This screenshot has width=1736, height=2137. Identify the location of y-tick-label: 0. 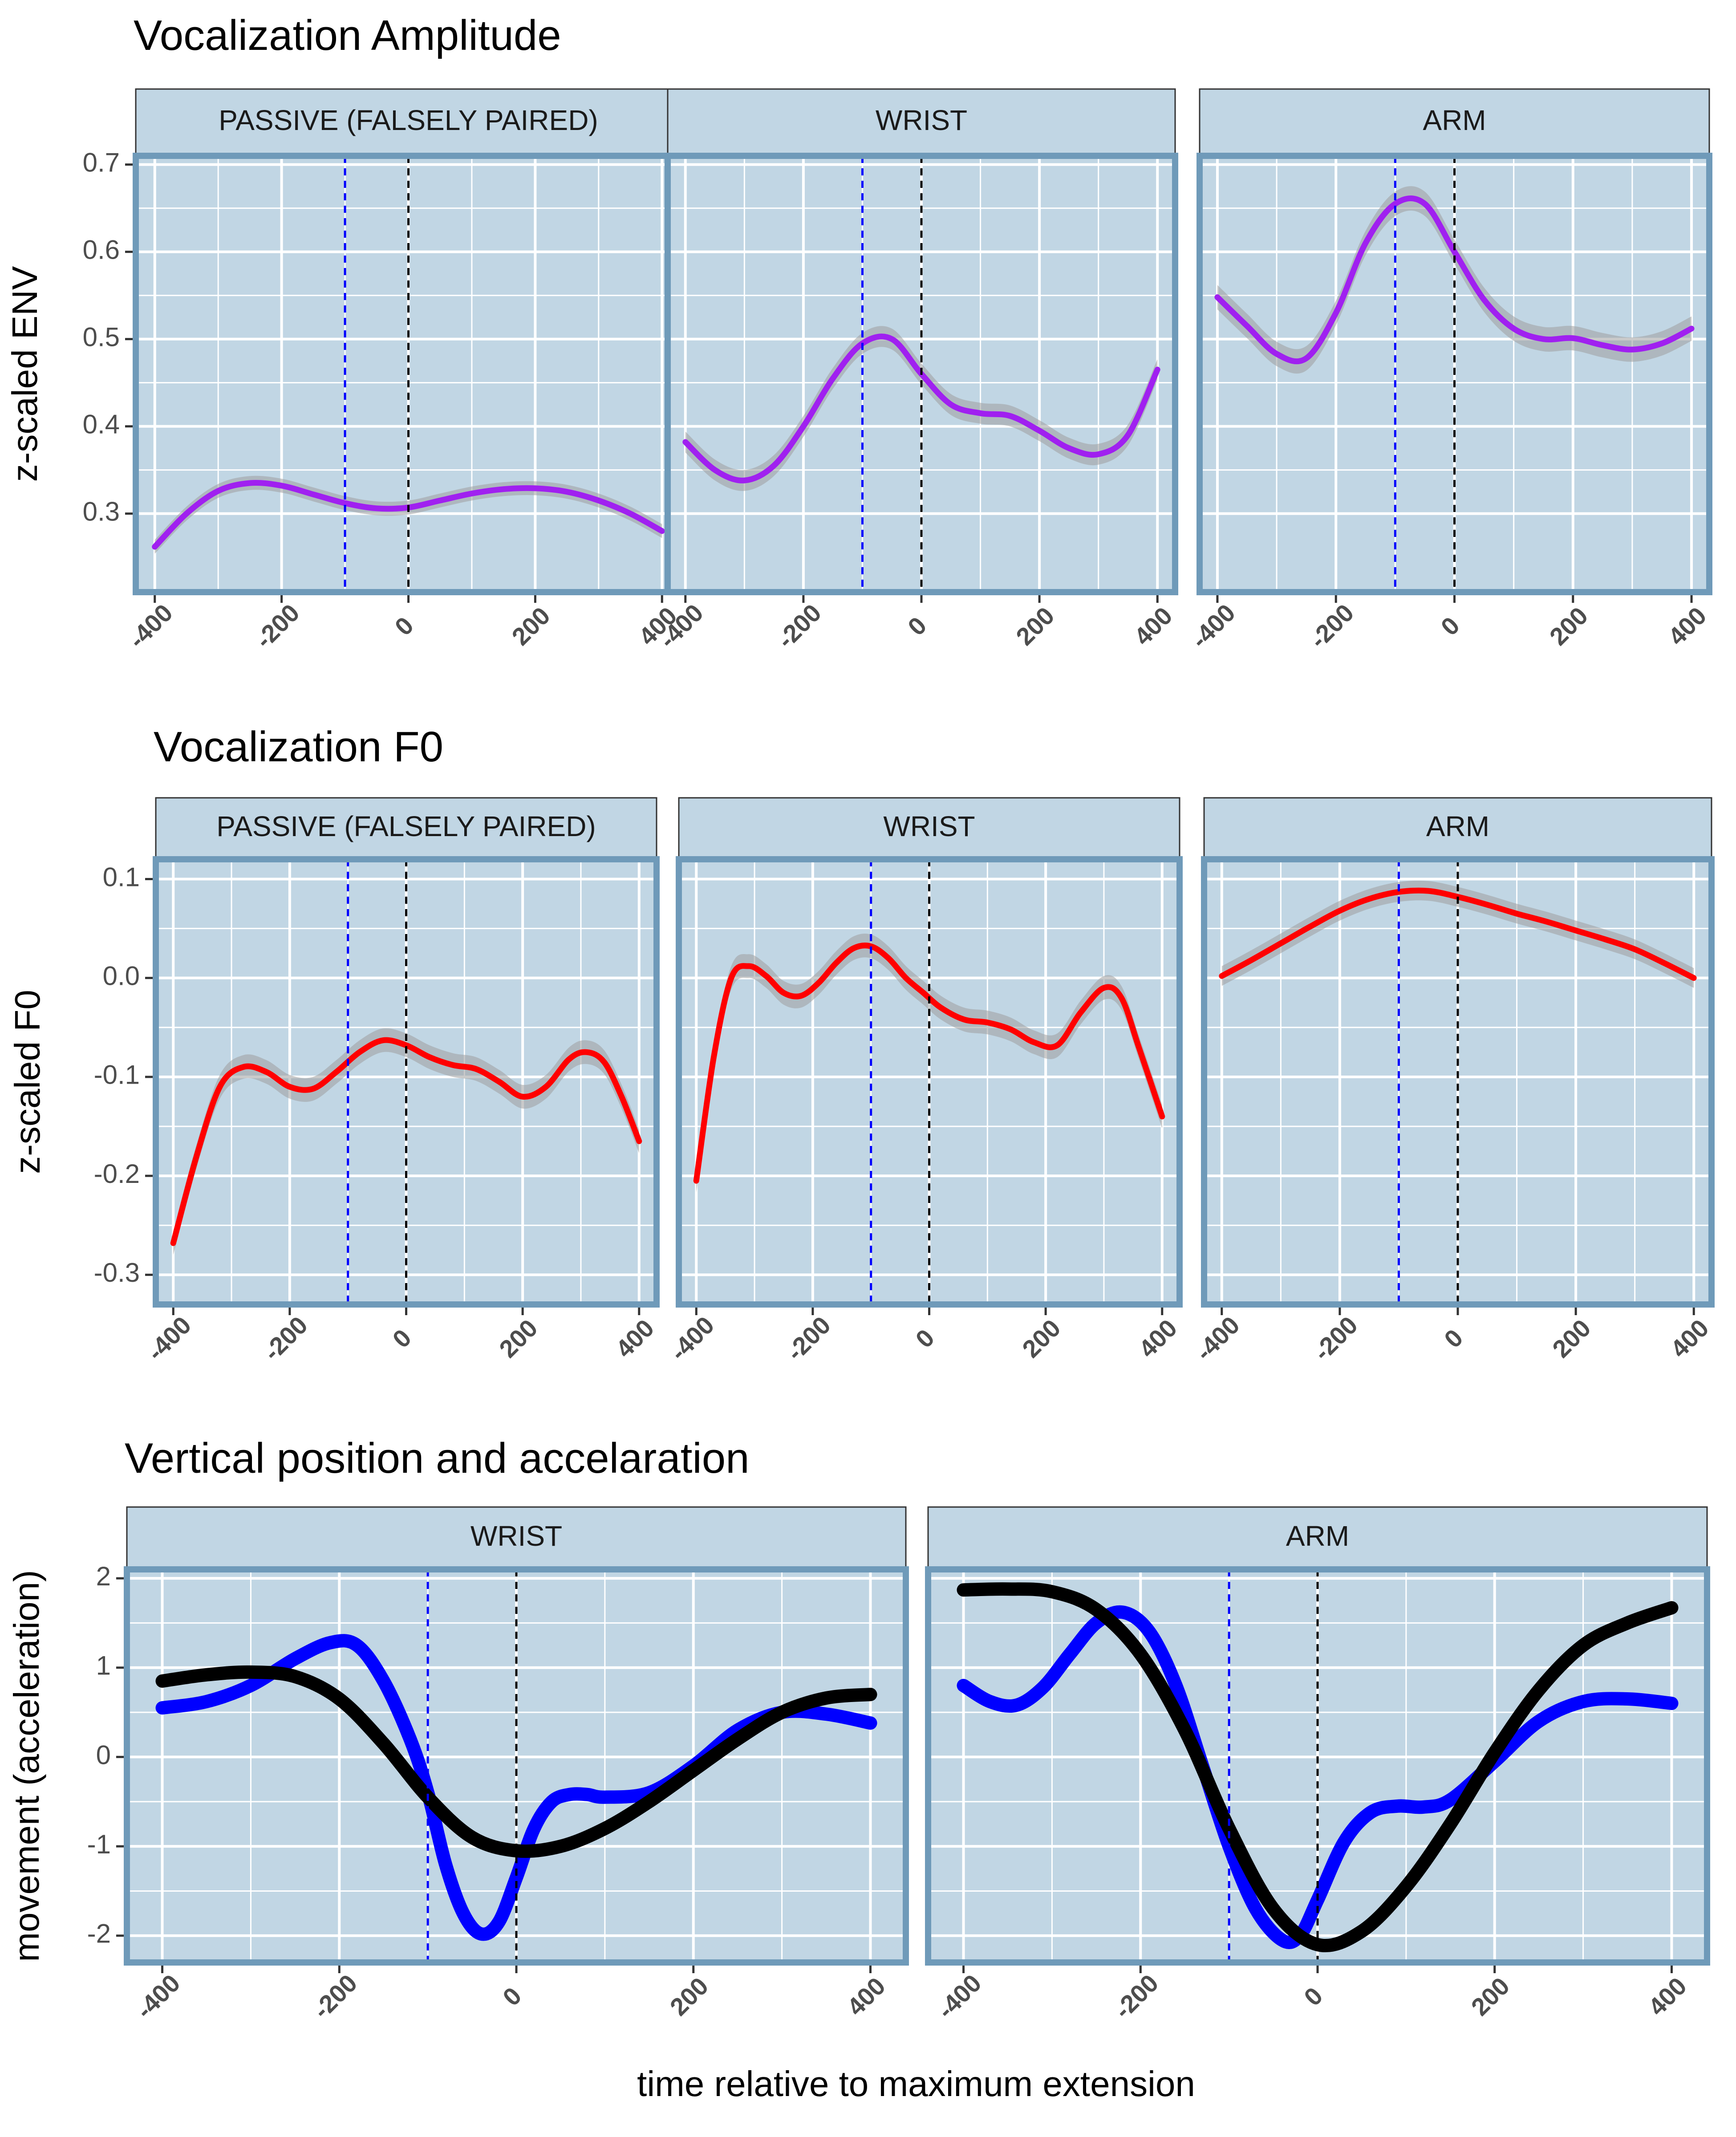
(103, 1755).